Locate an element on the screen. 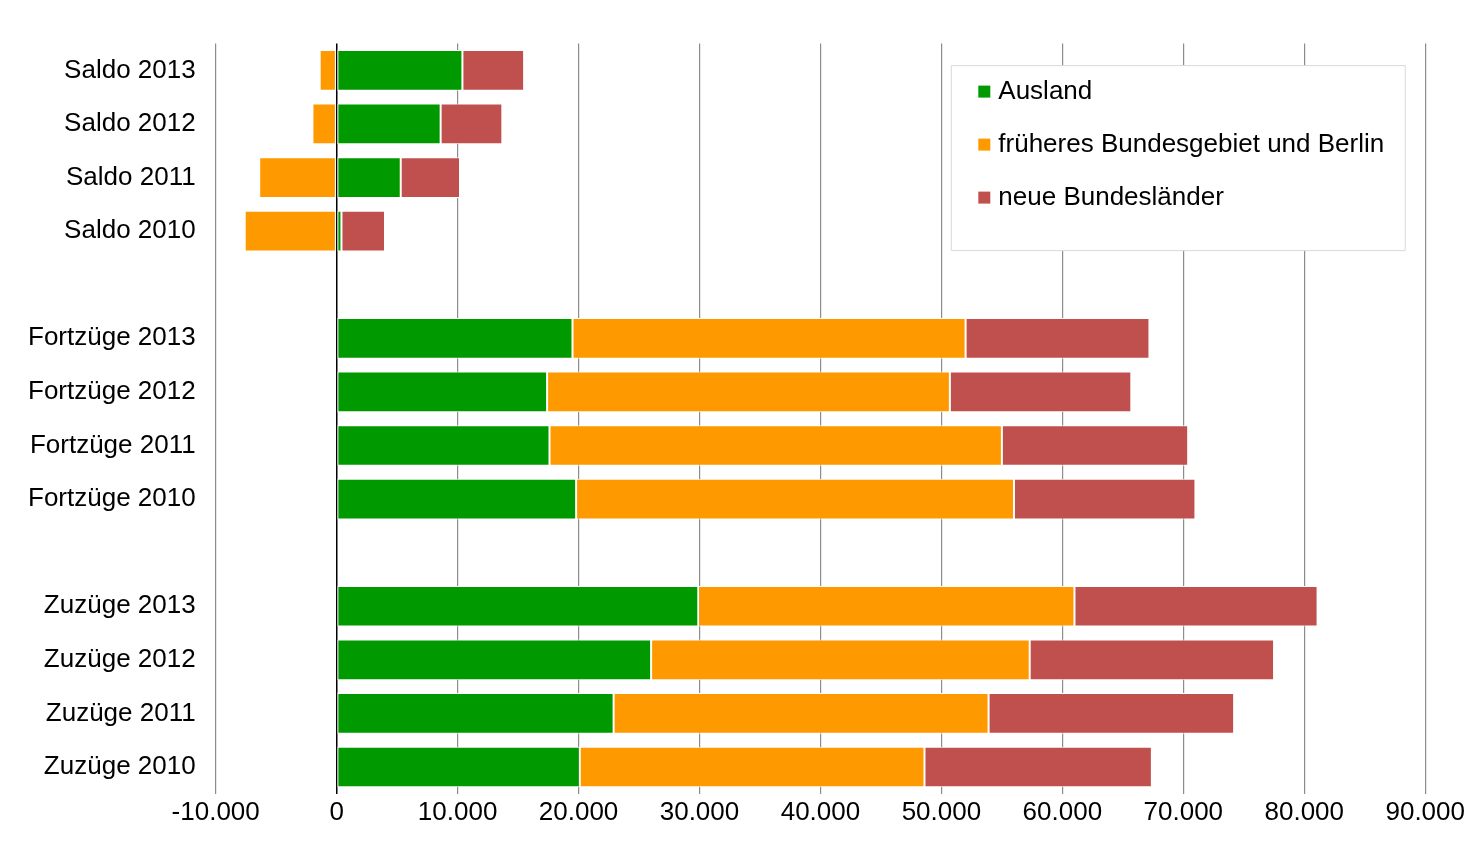 This screenshot has height=843, width=1476. x-tick-label: 30.000 is located at coordinates (699, 810).